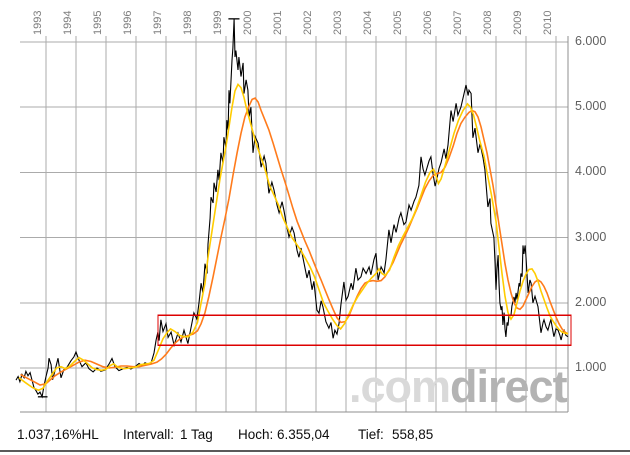 This screenshot has height=455, width=630. What do you see at coordinates (591, 41) in the screenshot?
I see `value-label-6000: 6.000` at bounding box center [591, 41].